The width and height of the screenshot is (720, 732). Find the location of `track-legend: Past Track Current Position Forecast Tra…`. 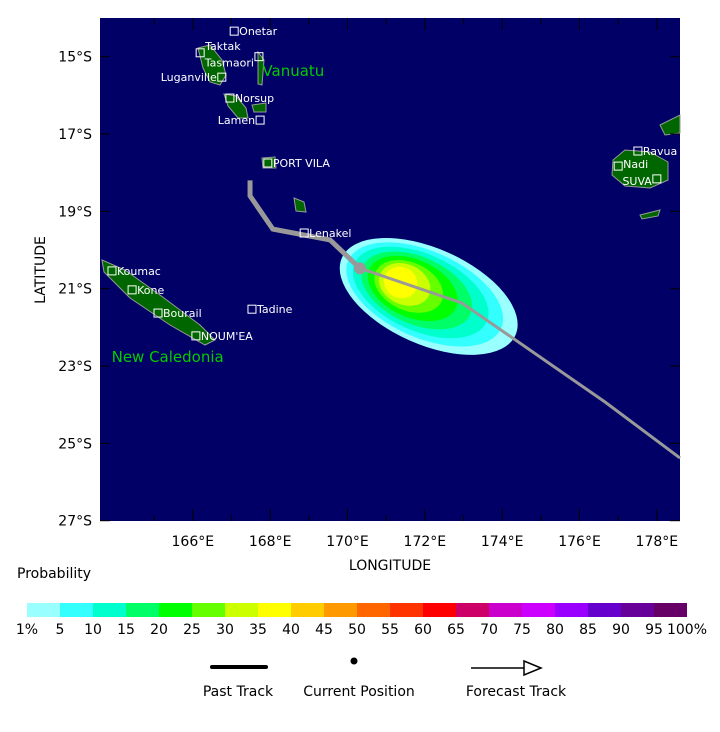

track-legend: Past Track Current Position Forecast Tra… is located at coordinates (385, 678).